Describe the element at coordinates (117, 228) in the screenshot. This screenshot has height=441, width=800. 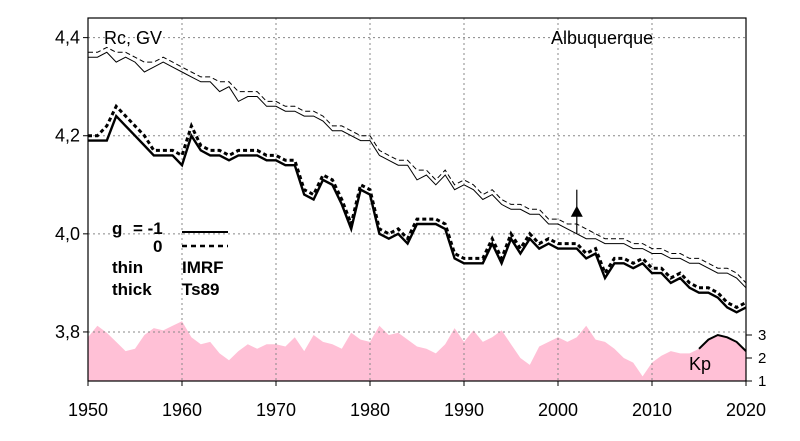
I see `legend-g-label: g` at that location.